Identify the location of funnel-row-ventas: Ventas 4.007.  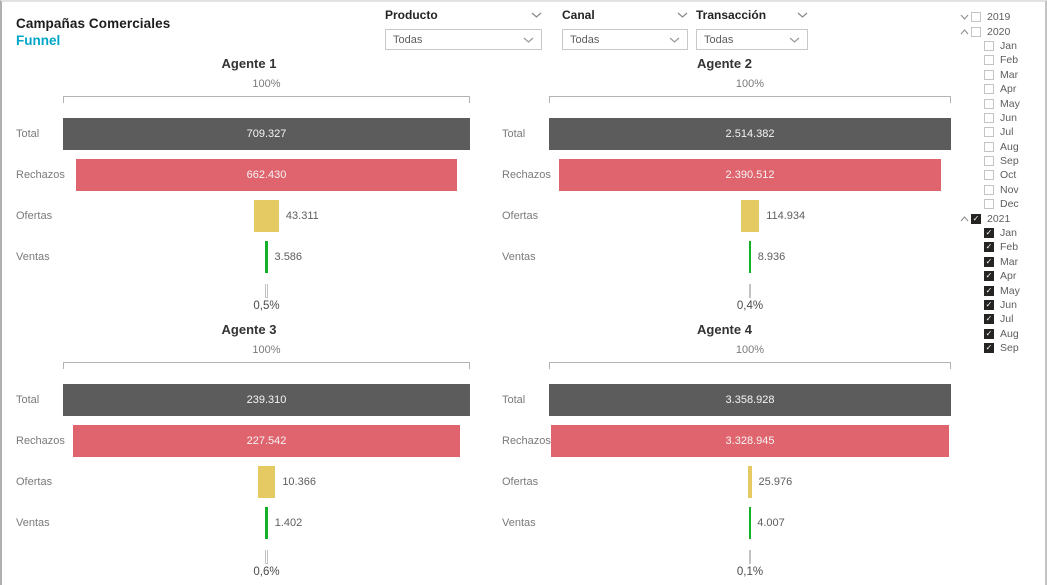
(724, 523).